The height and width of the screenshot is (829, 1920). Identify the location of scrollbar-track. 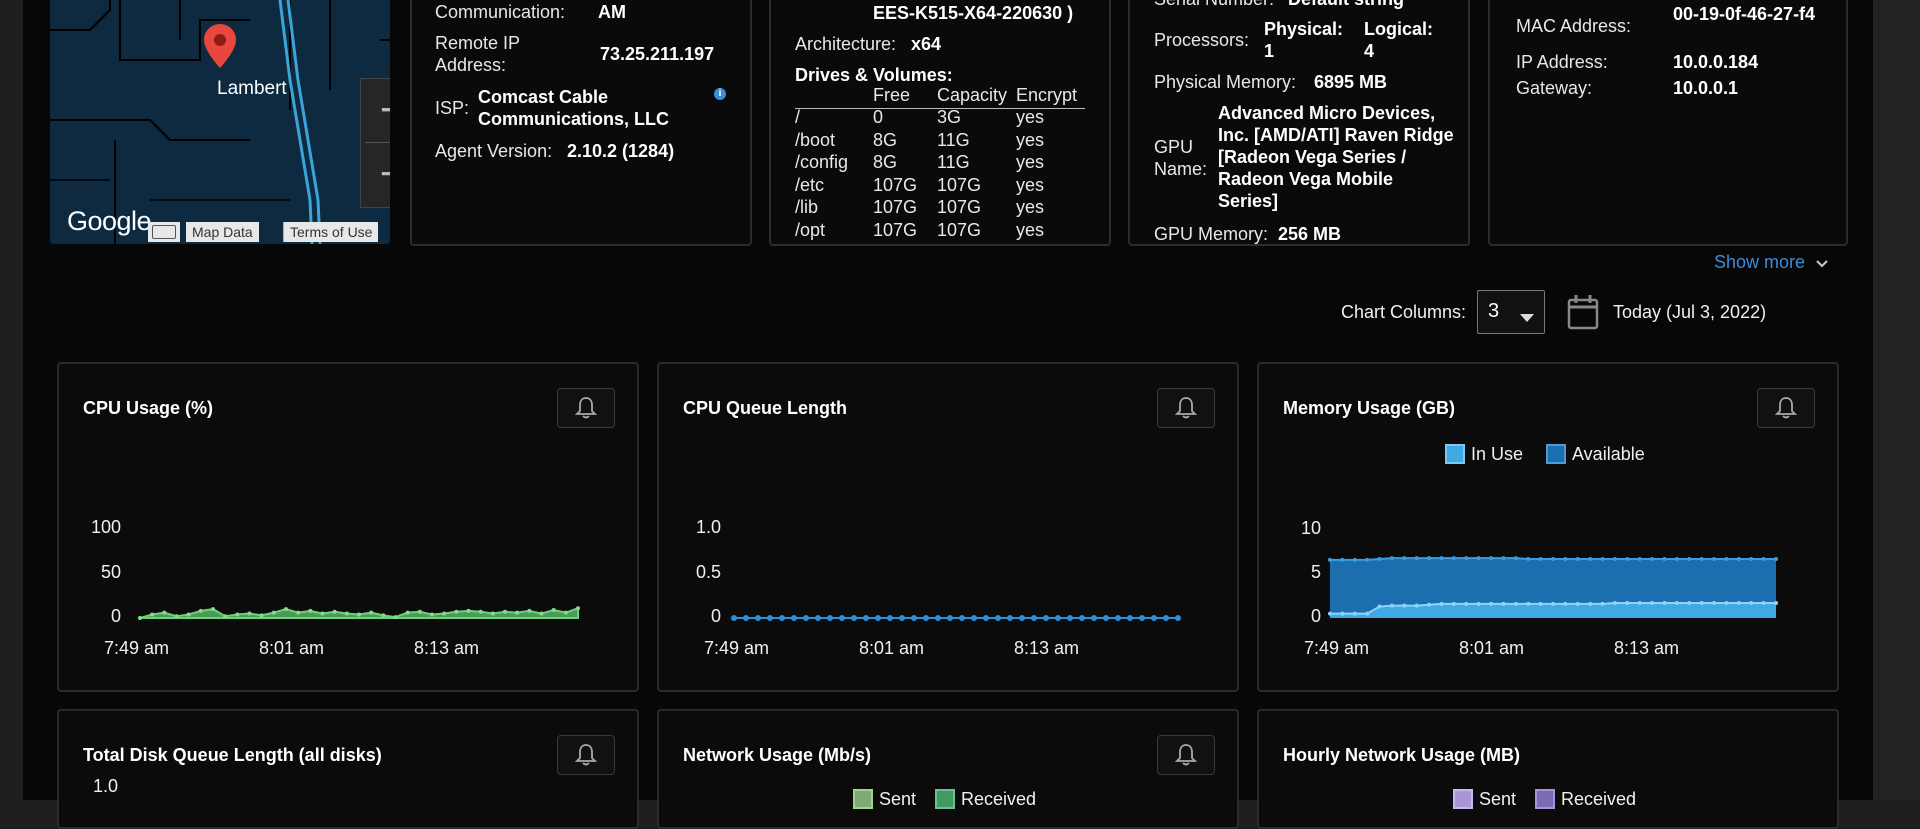
(1896, 400).